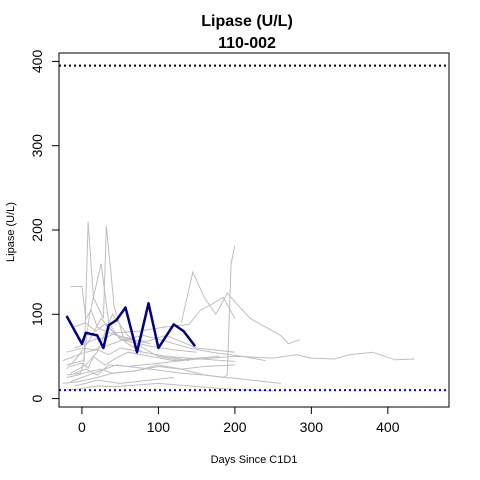  What do you see at coordinates (254, 460) in the screenshot?
I see `x-axis-label: Days Since C1D1` at bounding box center [254, 460].